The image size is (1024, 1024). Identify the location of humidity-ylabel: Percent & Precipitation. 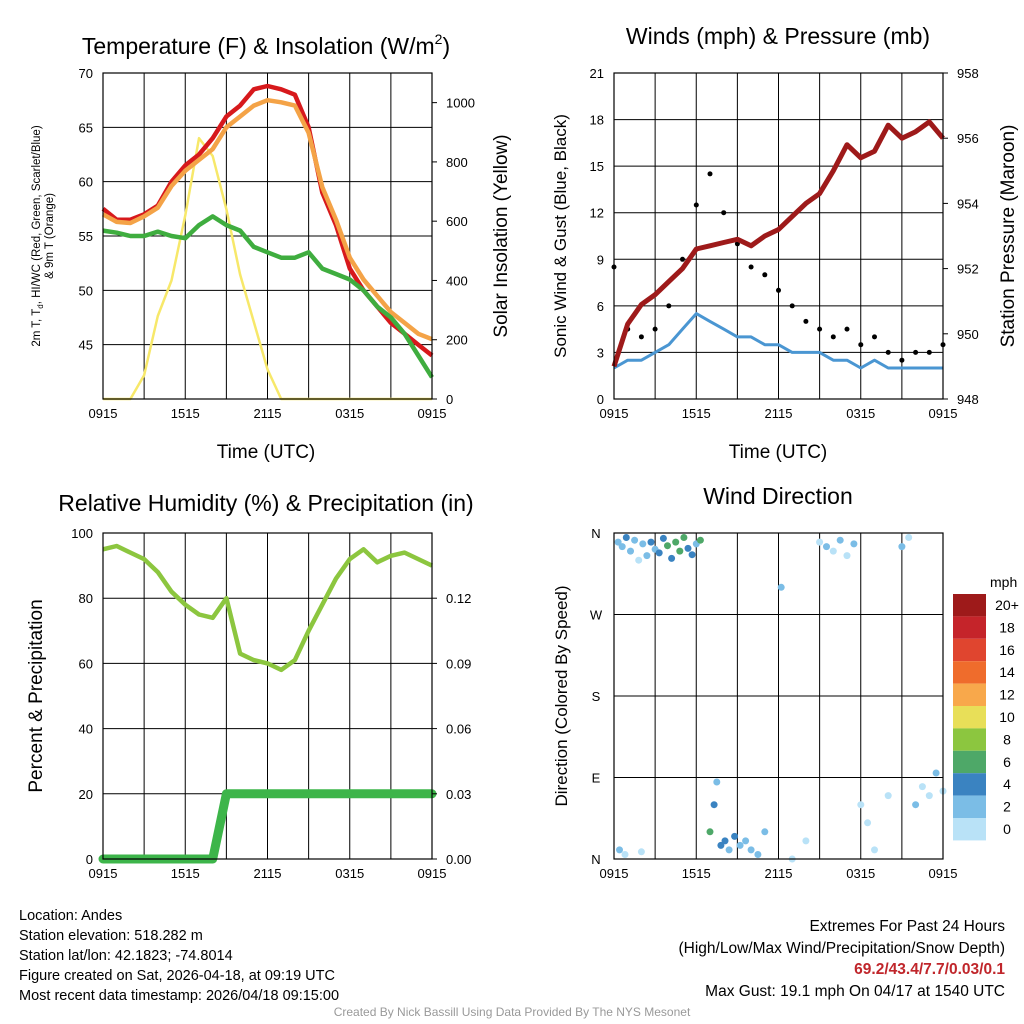
(36, 695).